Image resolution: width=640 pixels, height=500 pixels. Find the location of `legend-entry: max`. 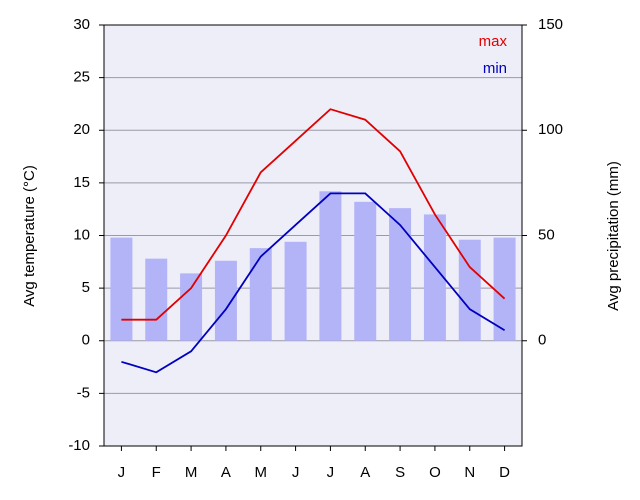

legend-entry: max is located at coordinates (493, 41).